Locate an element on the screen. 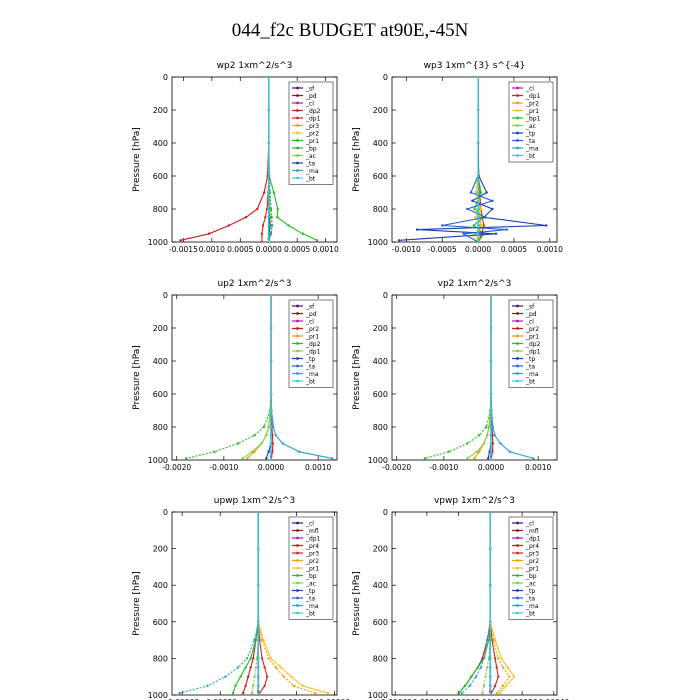 The width and height of the screenshot is (700, 700). x-tick-label: -0.00060 is located at coordinates (182, 699).